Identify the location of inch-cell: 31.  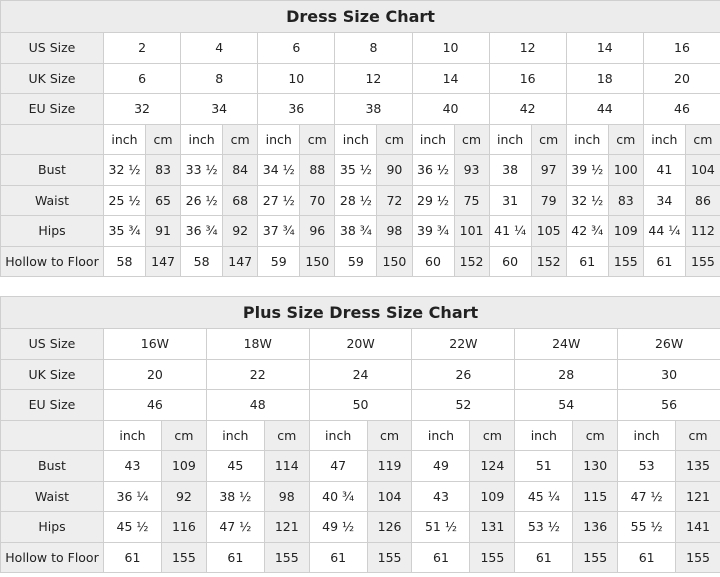
(510, 200).